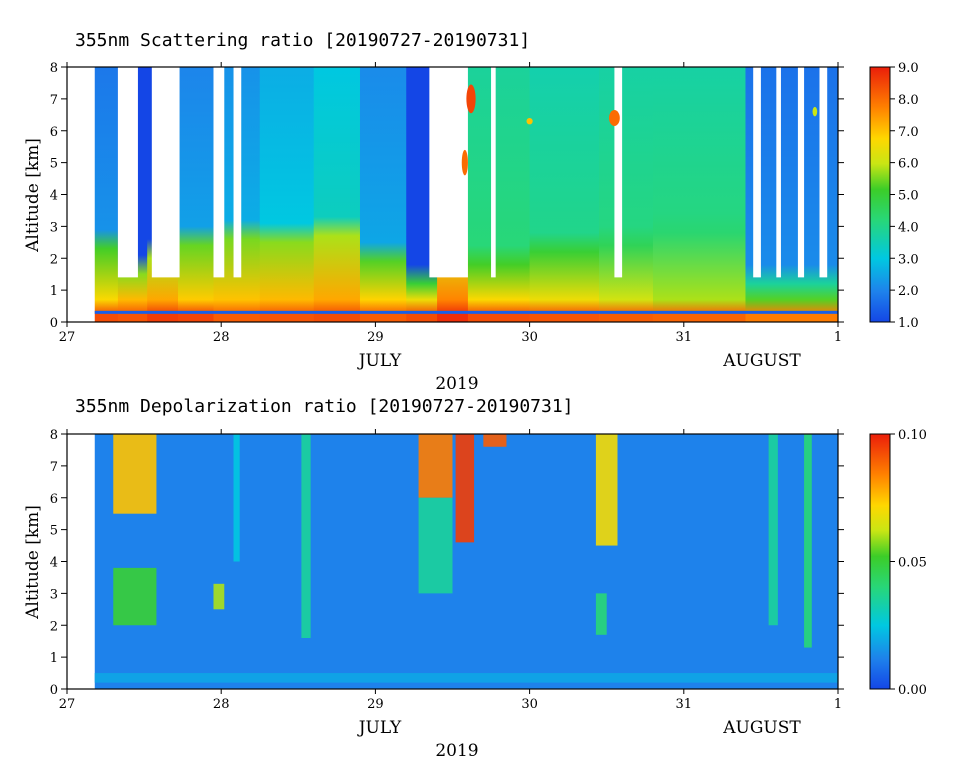 The height and width of the screenshot is (770, 960). I want to click on scattering-year: 2019, so click(456, 384).